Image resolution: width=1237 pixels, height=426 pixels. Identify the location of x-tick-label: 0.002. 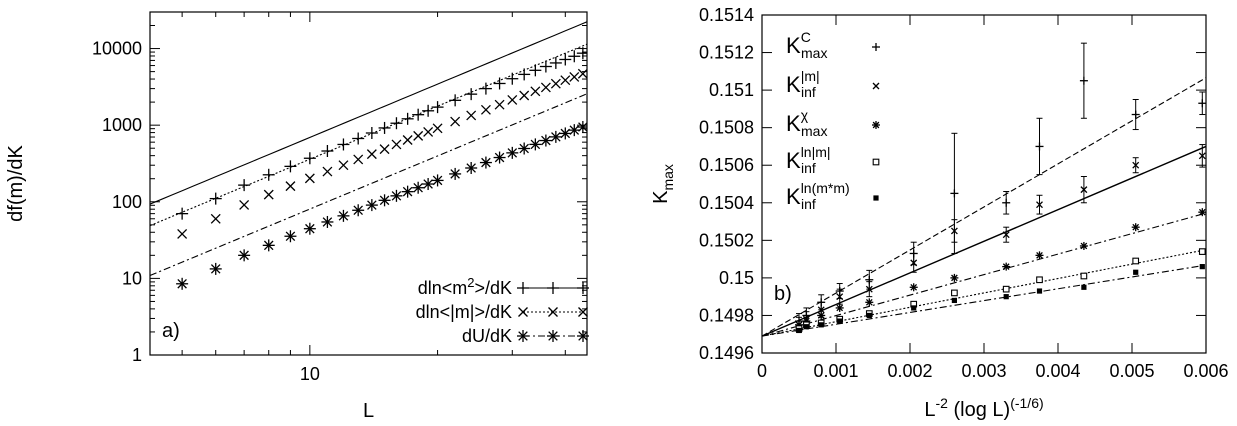
(909, 371).